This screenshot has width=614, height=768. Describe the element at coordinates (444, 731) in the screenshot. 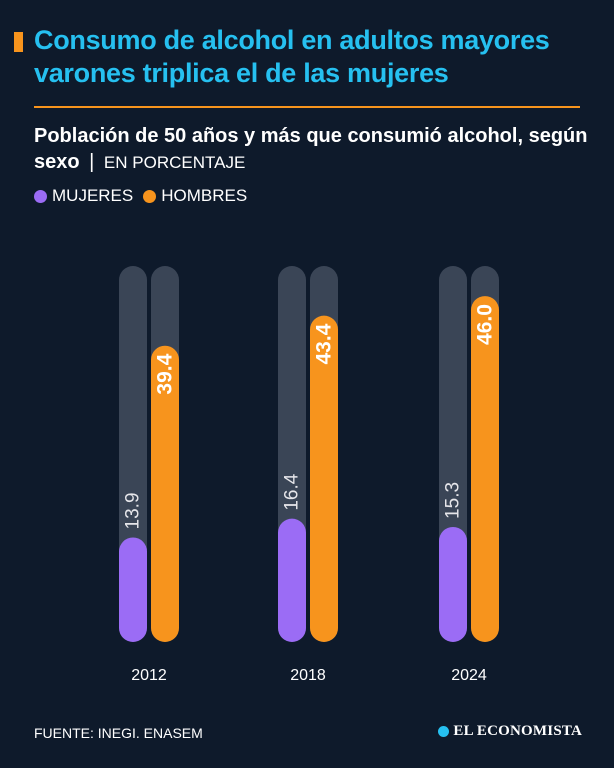

I see `brand-icon` at that location.